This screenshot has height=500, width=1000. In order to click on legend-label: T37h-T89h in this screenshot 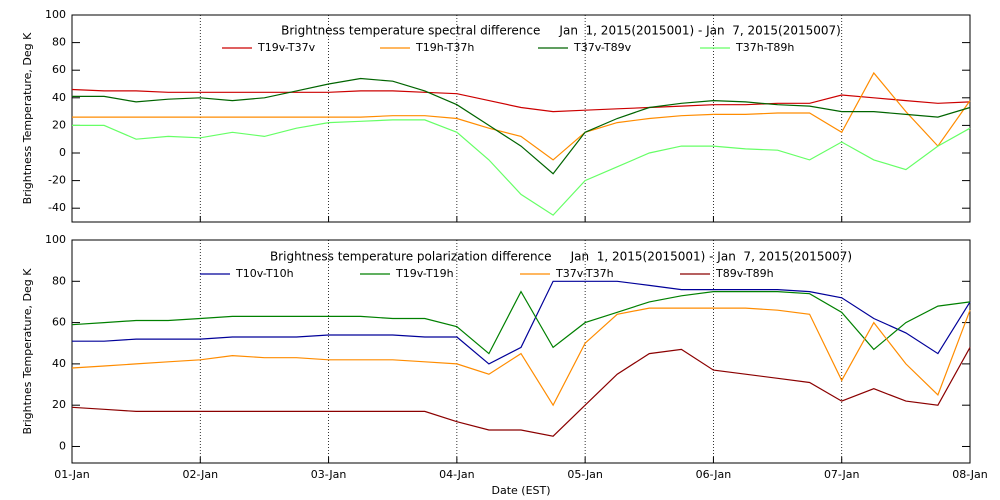, I will do `click(764, 47)`.